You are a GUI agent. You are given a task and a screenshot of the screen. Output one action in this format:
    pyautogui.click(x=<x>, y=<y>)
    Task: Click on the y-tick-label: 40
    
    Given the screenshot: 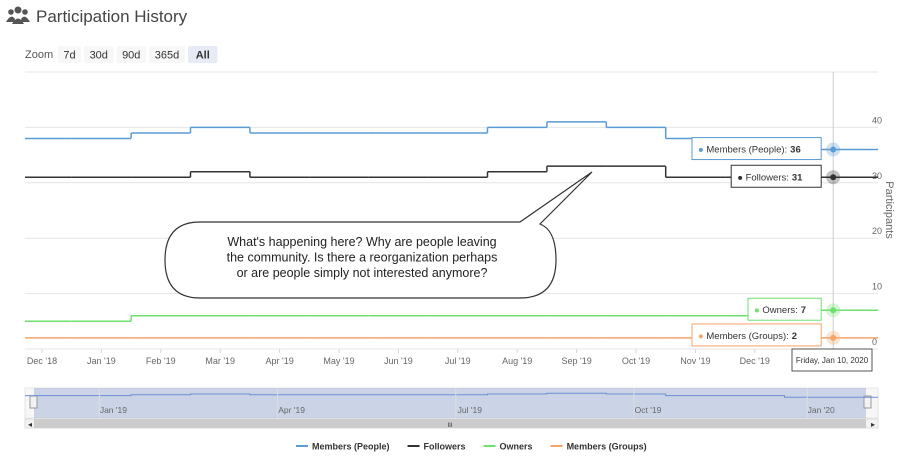 What is the action you would take?
    pyautogui.click(x=877, y=120)
    